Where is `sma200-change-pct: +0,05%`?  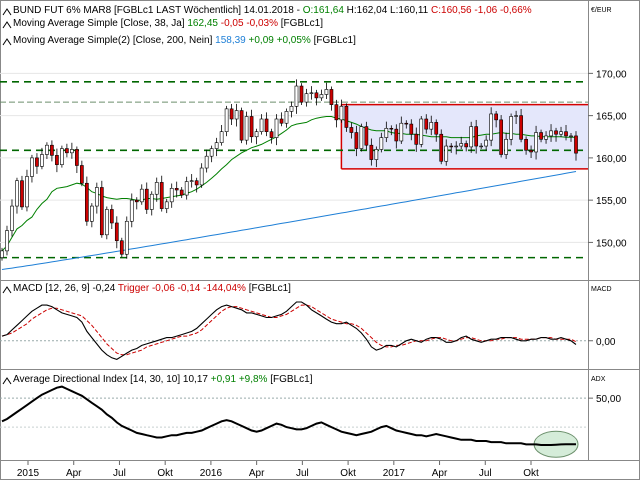
sma200-change-pct: +0,05% is located at coordinates (294, 40).